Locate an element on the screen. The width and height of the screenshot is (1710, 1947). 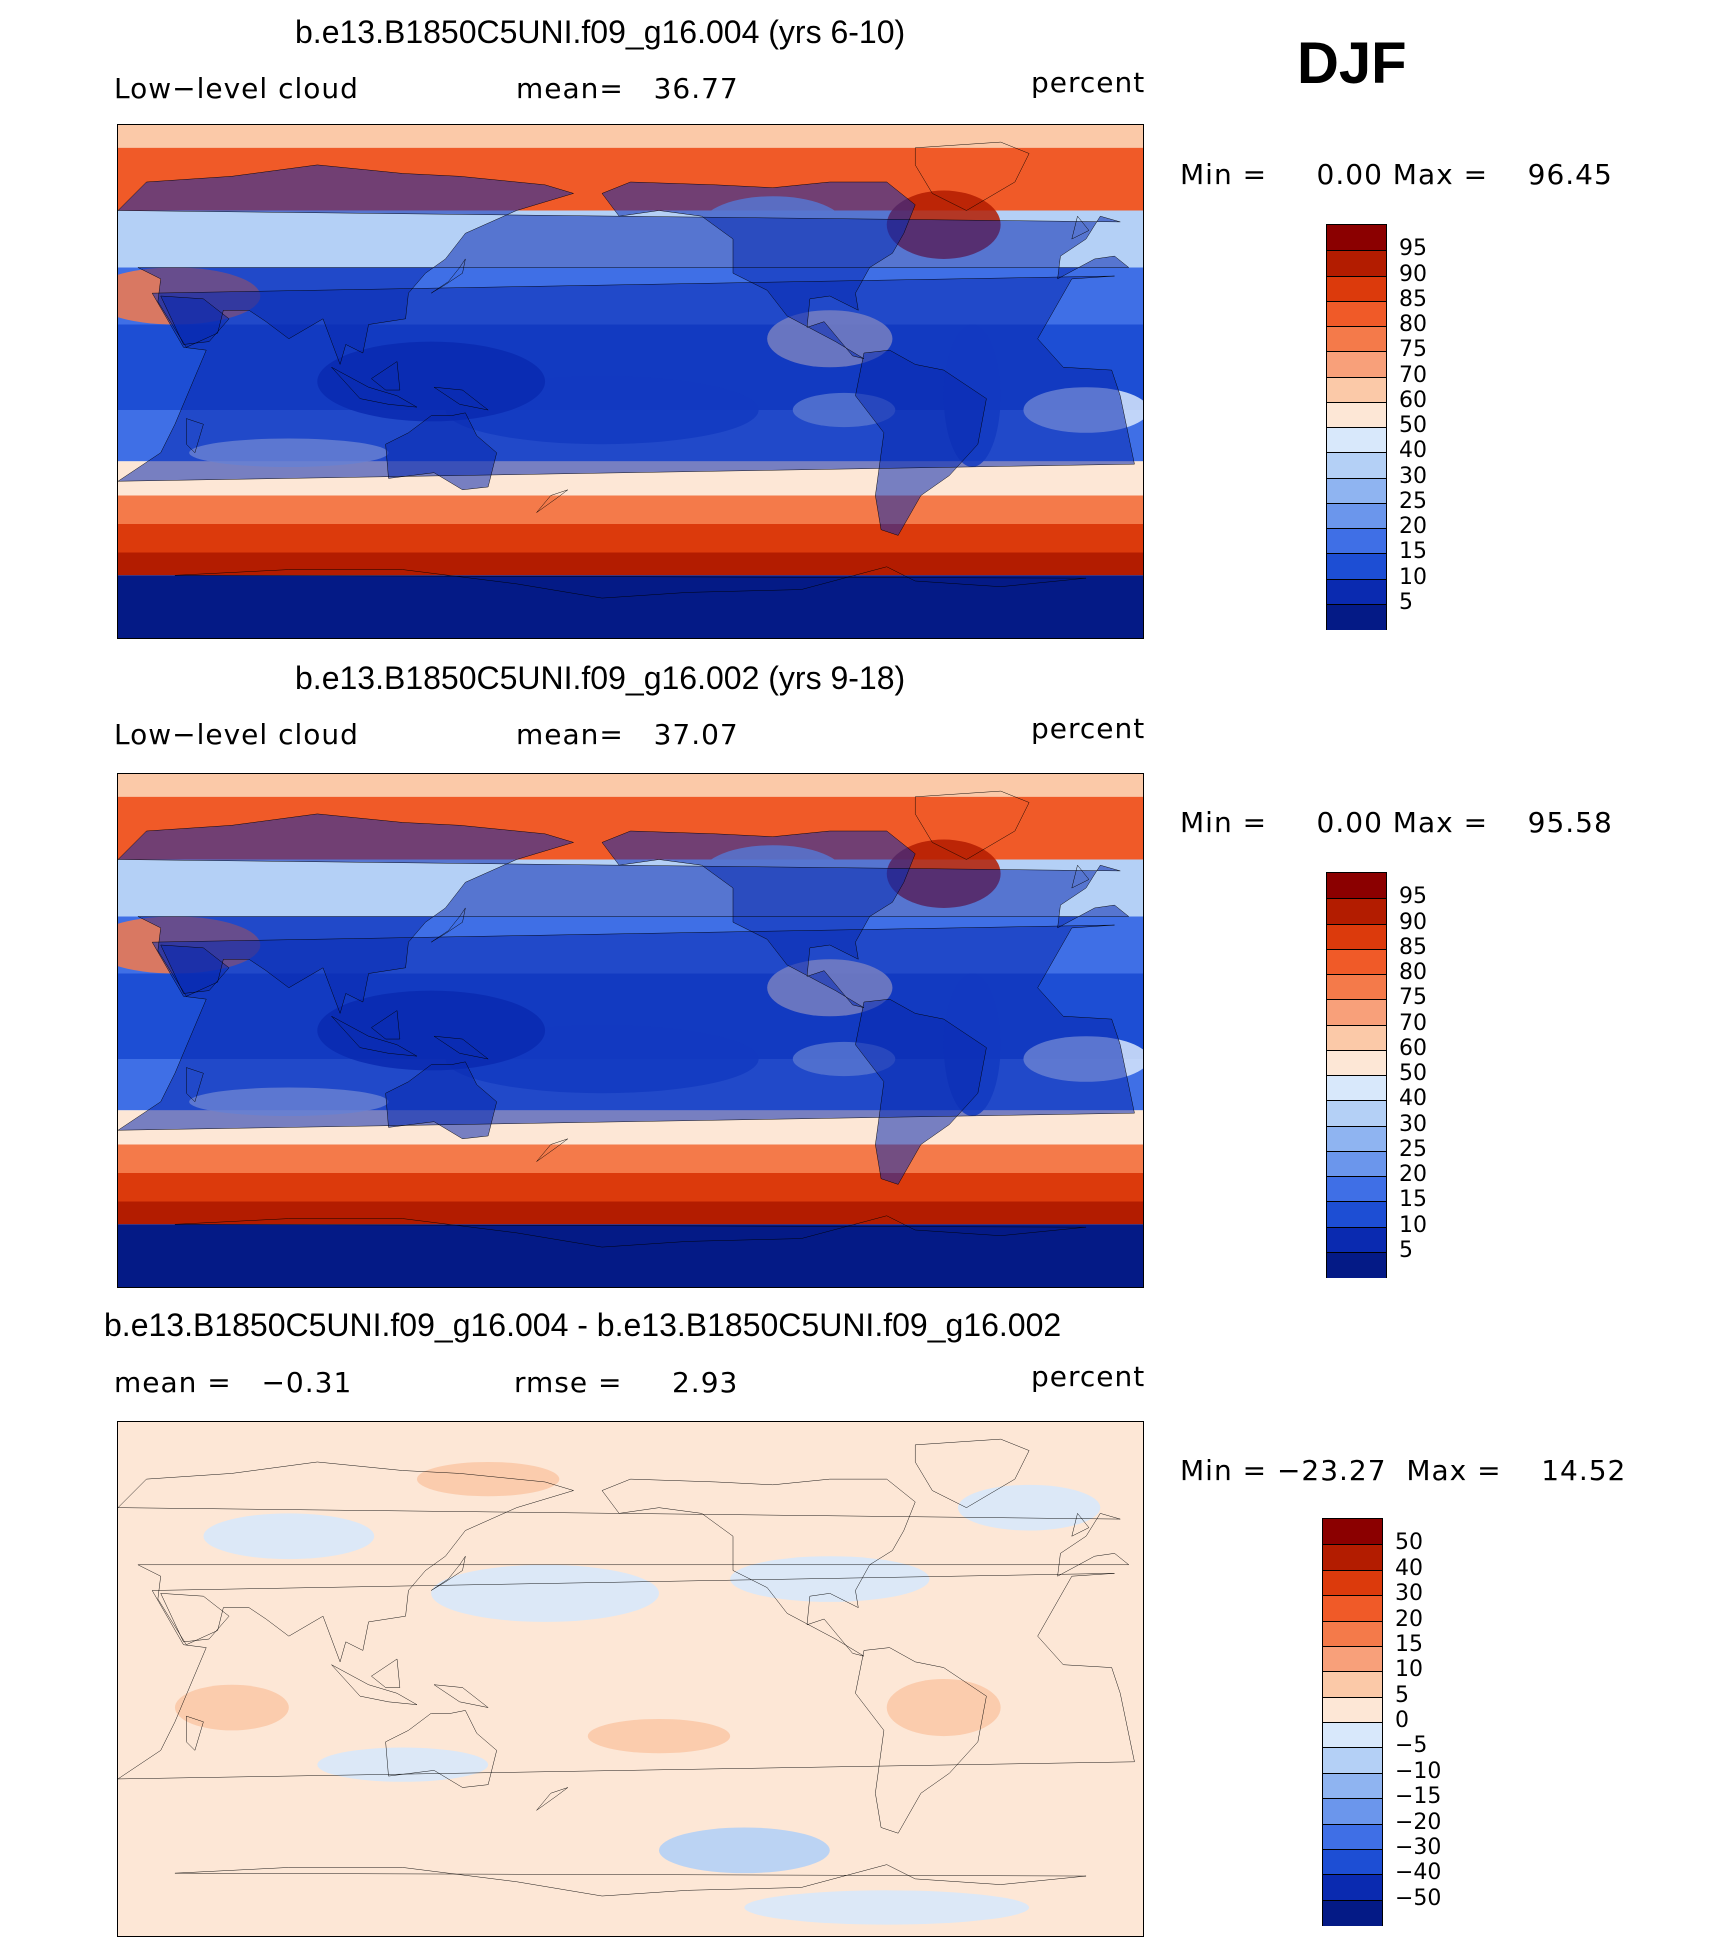
panel-1-mean-label: mean= 36.77 is located at coordinates (627, 88).